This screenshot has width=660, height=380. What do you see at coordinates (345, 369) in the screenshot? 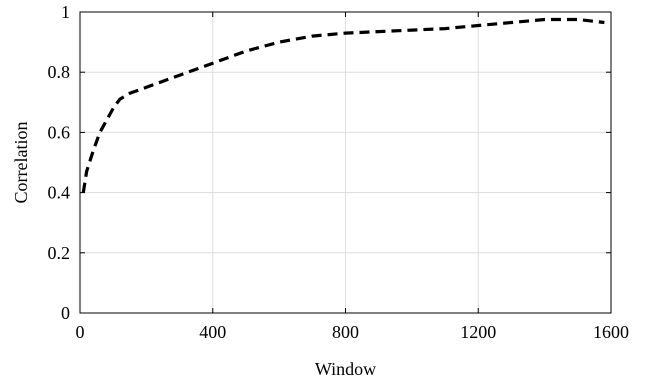
I see `x-axis-title: Window` at bounding box center [345, 369].